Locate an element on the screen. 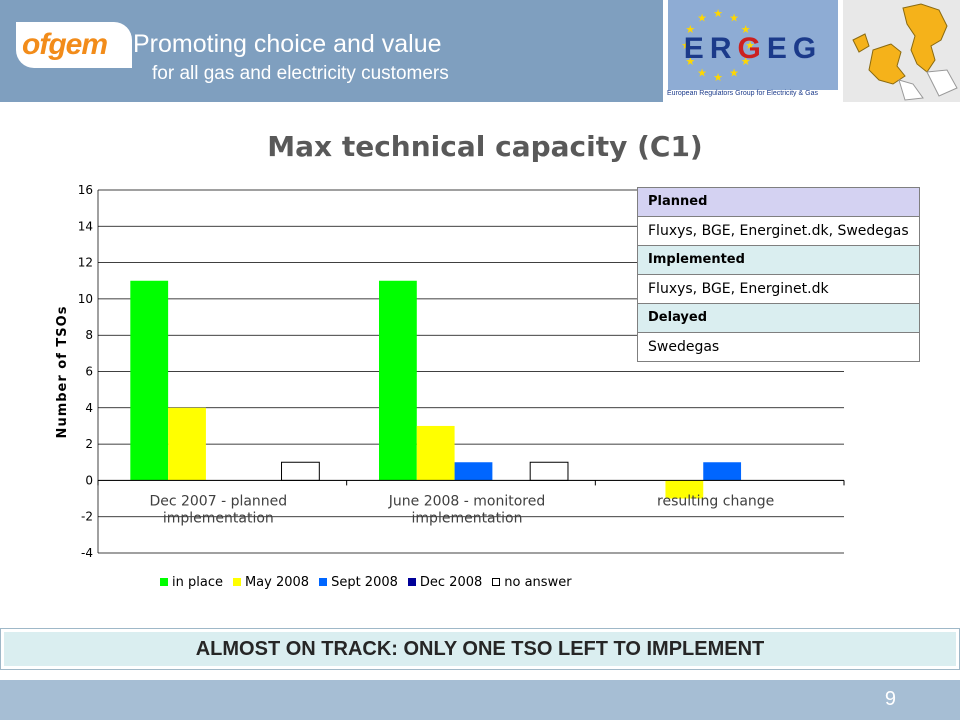  x-category-label: Dec 2007 - planned implementation is located at coordinates (218, 509).